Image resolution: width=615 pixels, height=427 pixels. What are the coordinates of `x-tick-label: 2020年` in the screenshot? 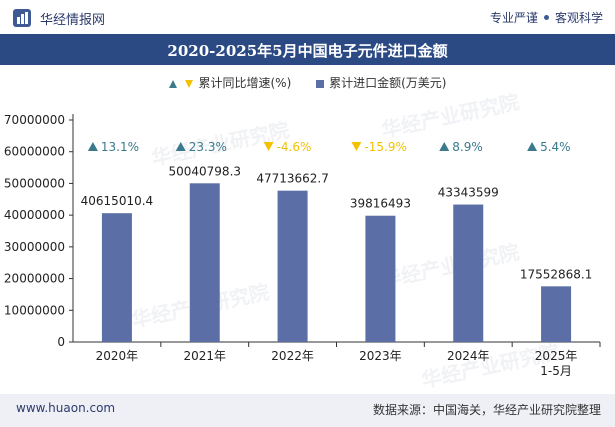 It's located at (117, 356).